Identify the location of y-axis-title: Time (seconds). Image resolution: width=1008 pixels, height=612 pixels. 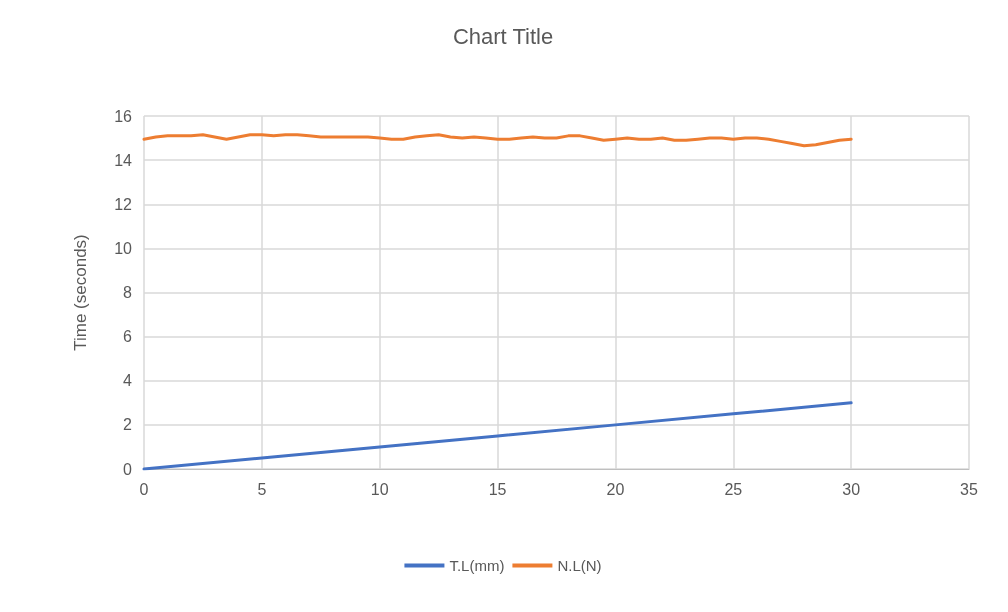
(80, 292).